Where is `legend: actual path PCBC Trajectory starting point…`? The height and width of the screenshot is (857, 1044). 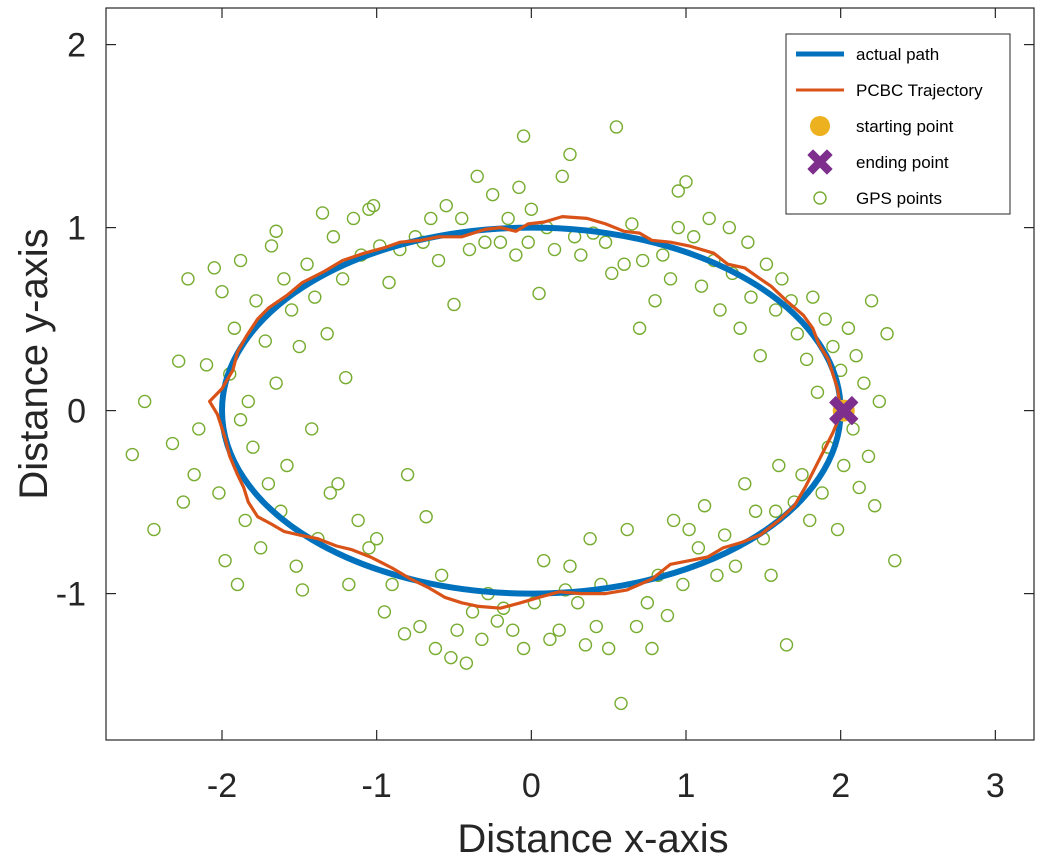
legend: actual path PCBC Trajectory starting point… is located at coordinates (898, 124).